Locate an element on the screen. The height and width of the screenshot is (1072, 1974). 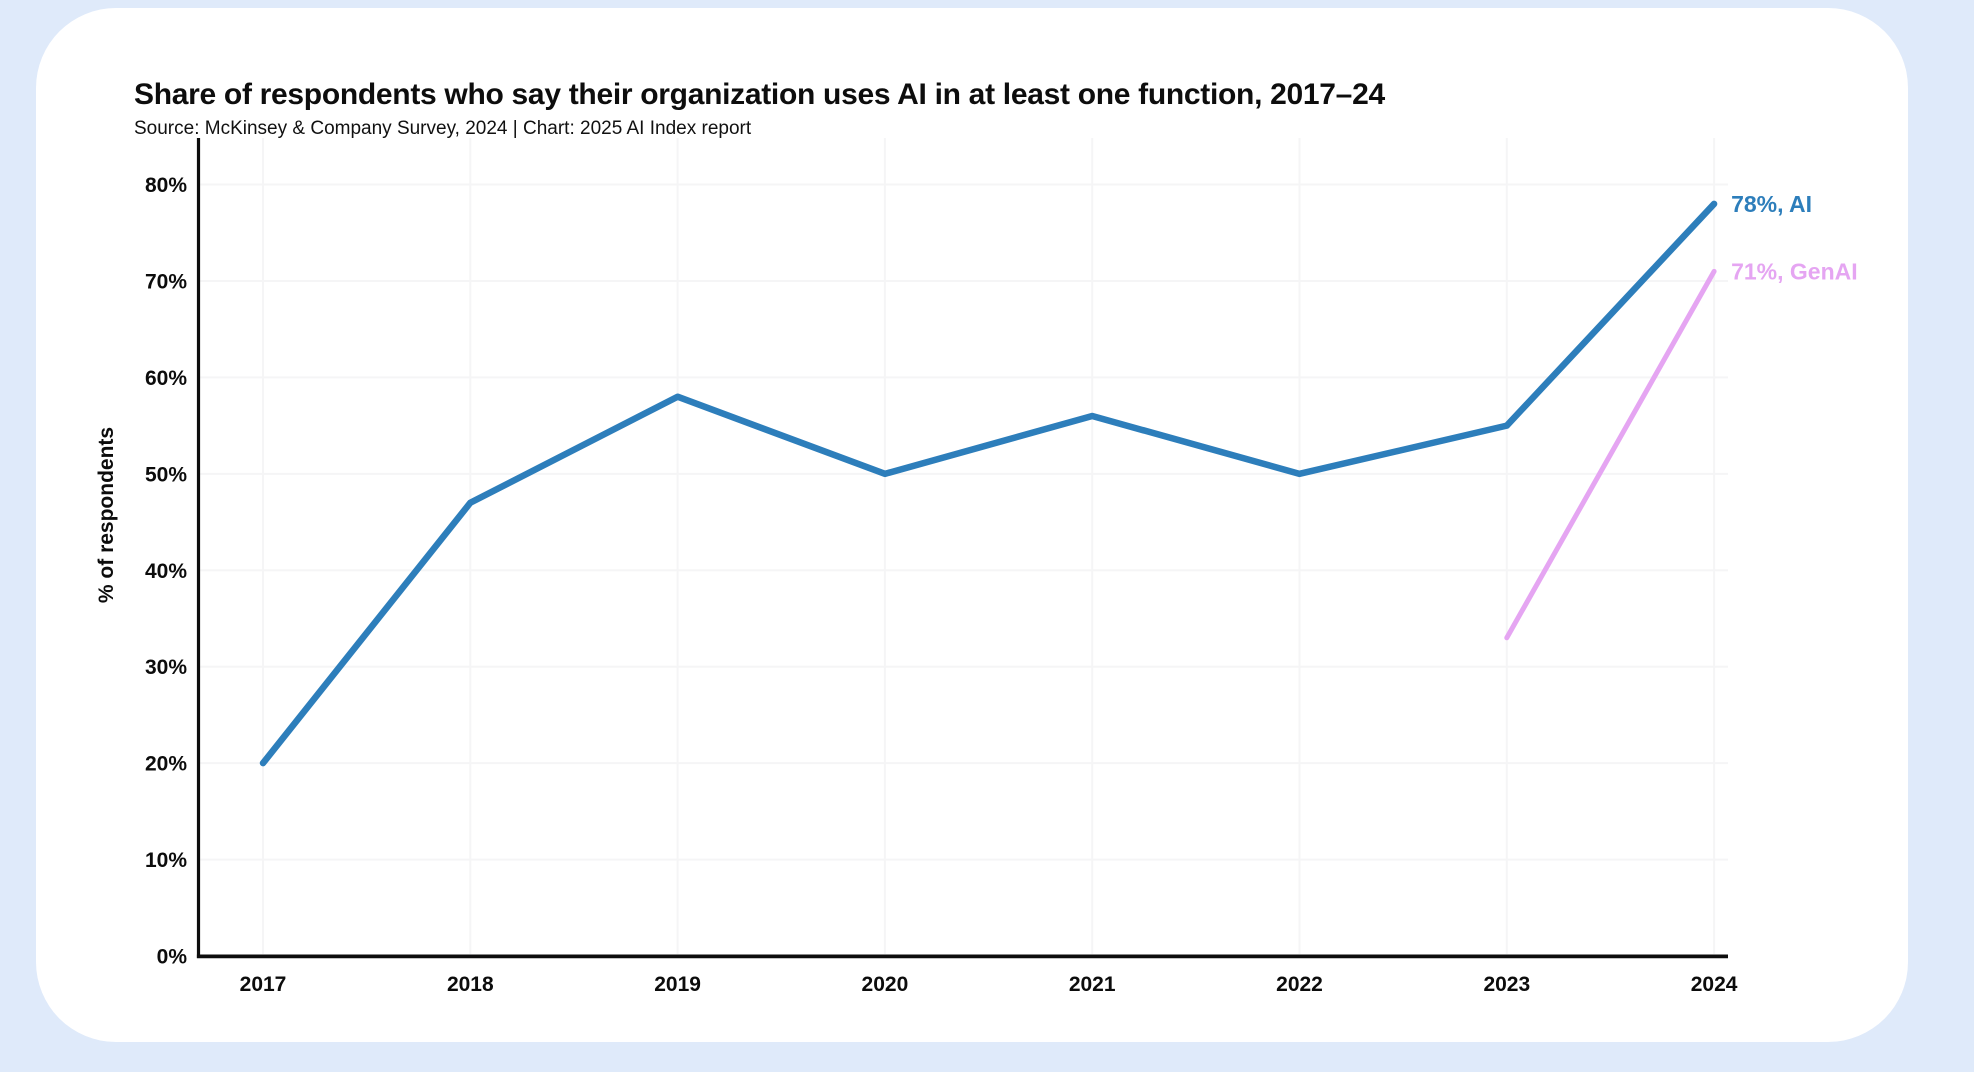
x-tick-label-2017: 2017 is located at coordinates (263, 984).